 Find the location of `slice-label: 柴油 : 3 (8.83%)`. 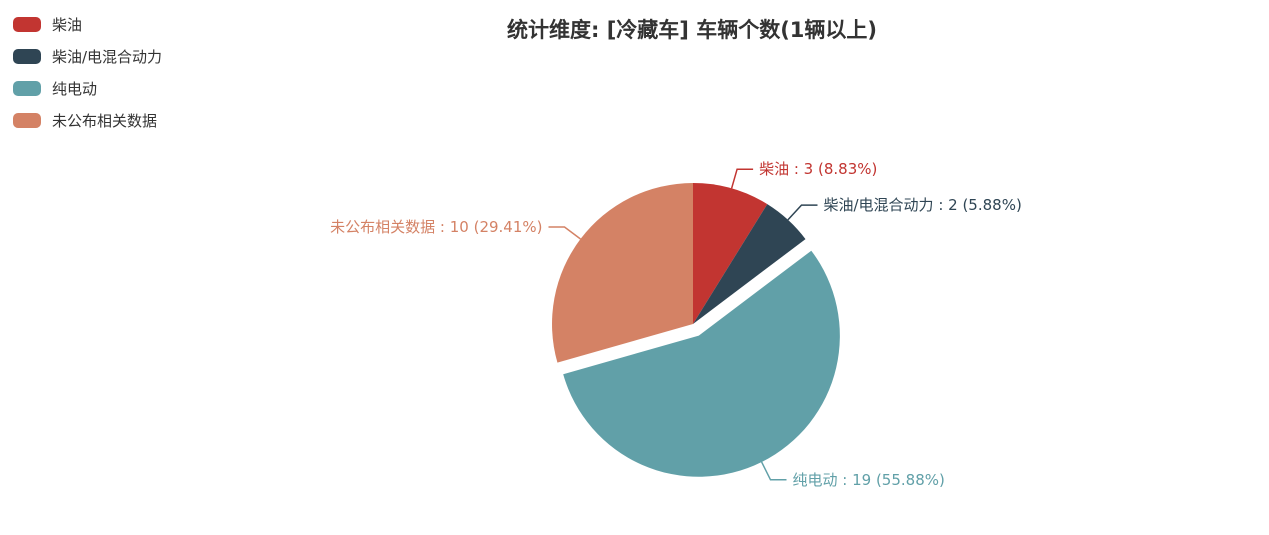

slice-label: 柴油 : 3 (8.83%) is located at coordinates (818, 169).